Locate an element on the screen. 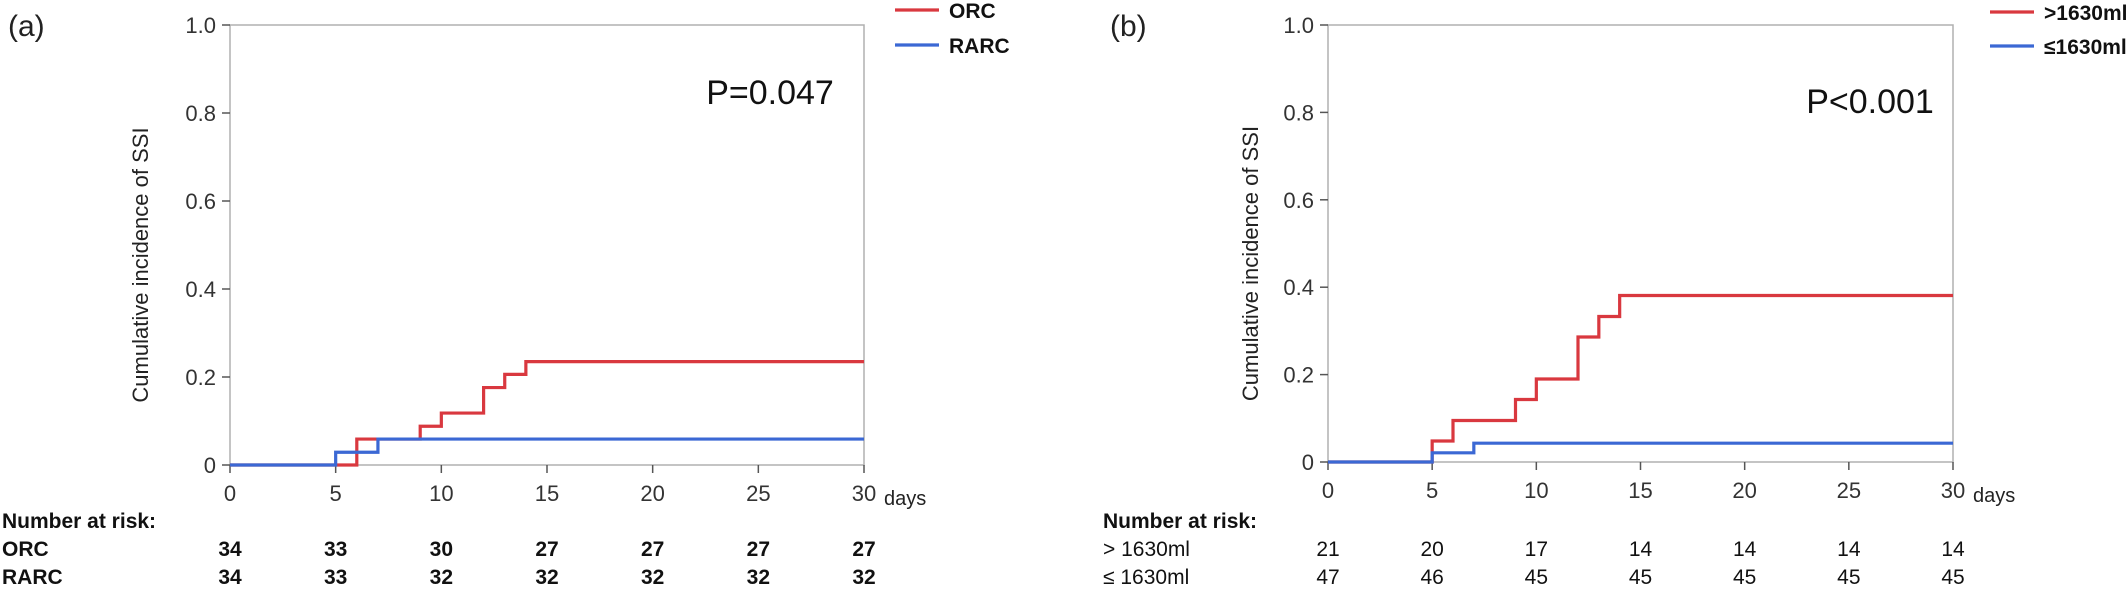 The width and height of the screenshot is (2128, 591). panel-label: (b) is located at coordinates (1128, 26).